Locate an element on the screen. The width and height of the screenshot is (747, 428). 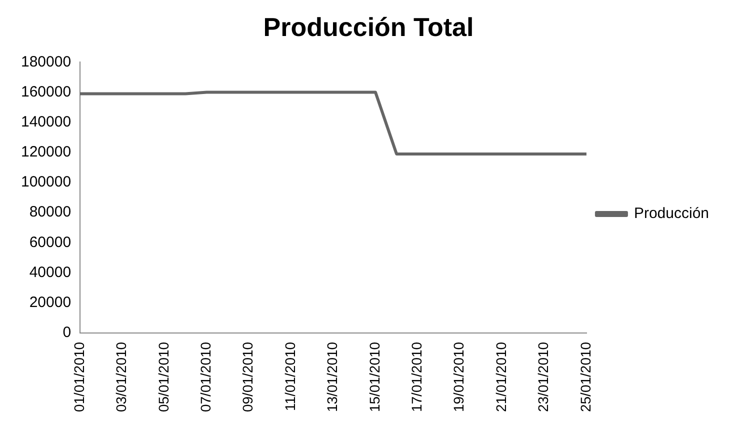
y-tick-label: 20000 is located at coordinates (50, 302).